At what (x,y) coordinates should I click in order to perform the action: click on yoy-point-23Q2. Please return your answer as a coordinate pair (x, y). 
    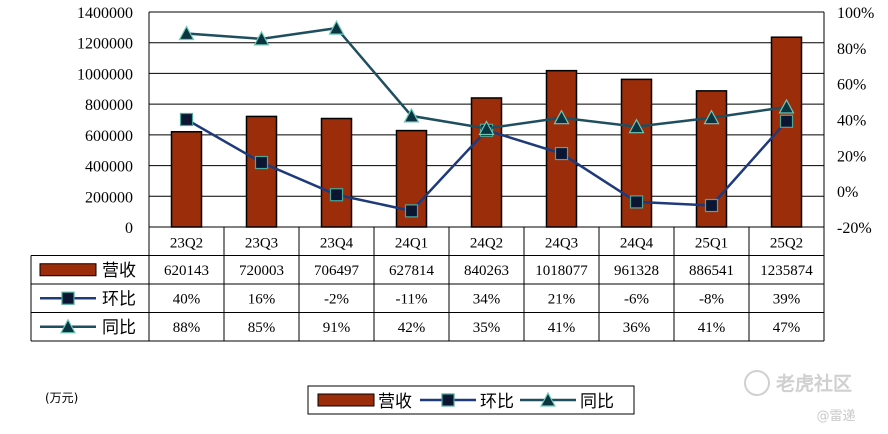
    Looking at the image, I should click on (186, 33).